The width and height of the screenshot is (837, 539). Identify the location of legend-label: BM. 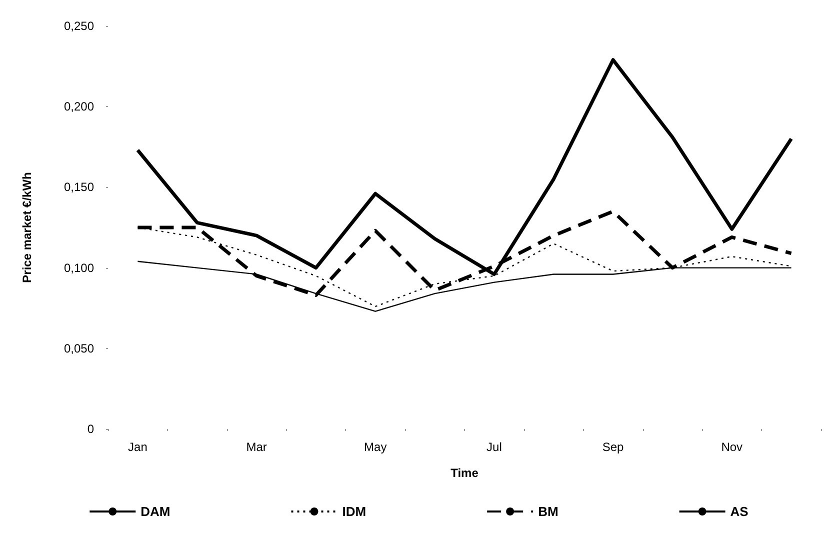
(548, 511).